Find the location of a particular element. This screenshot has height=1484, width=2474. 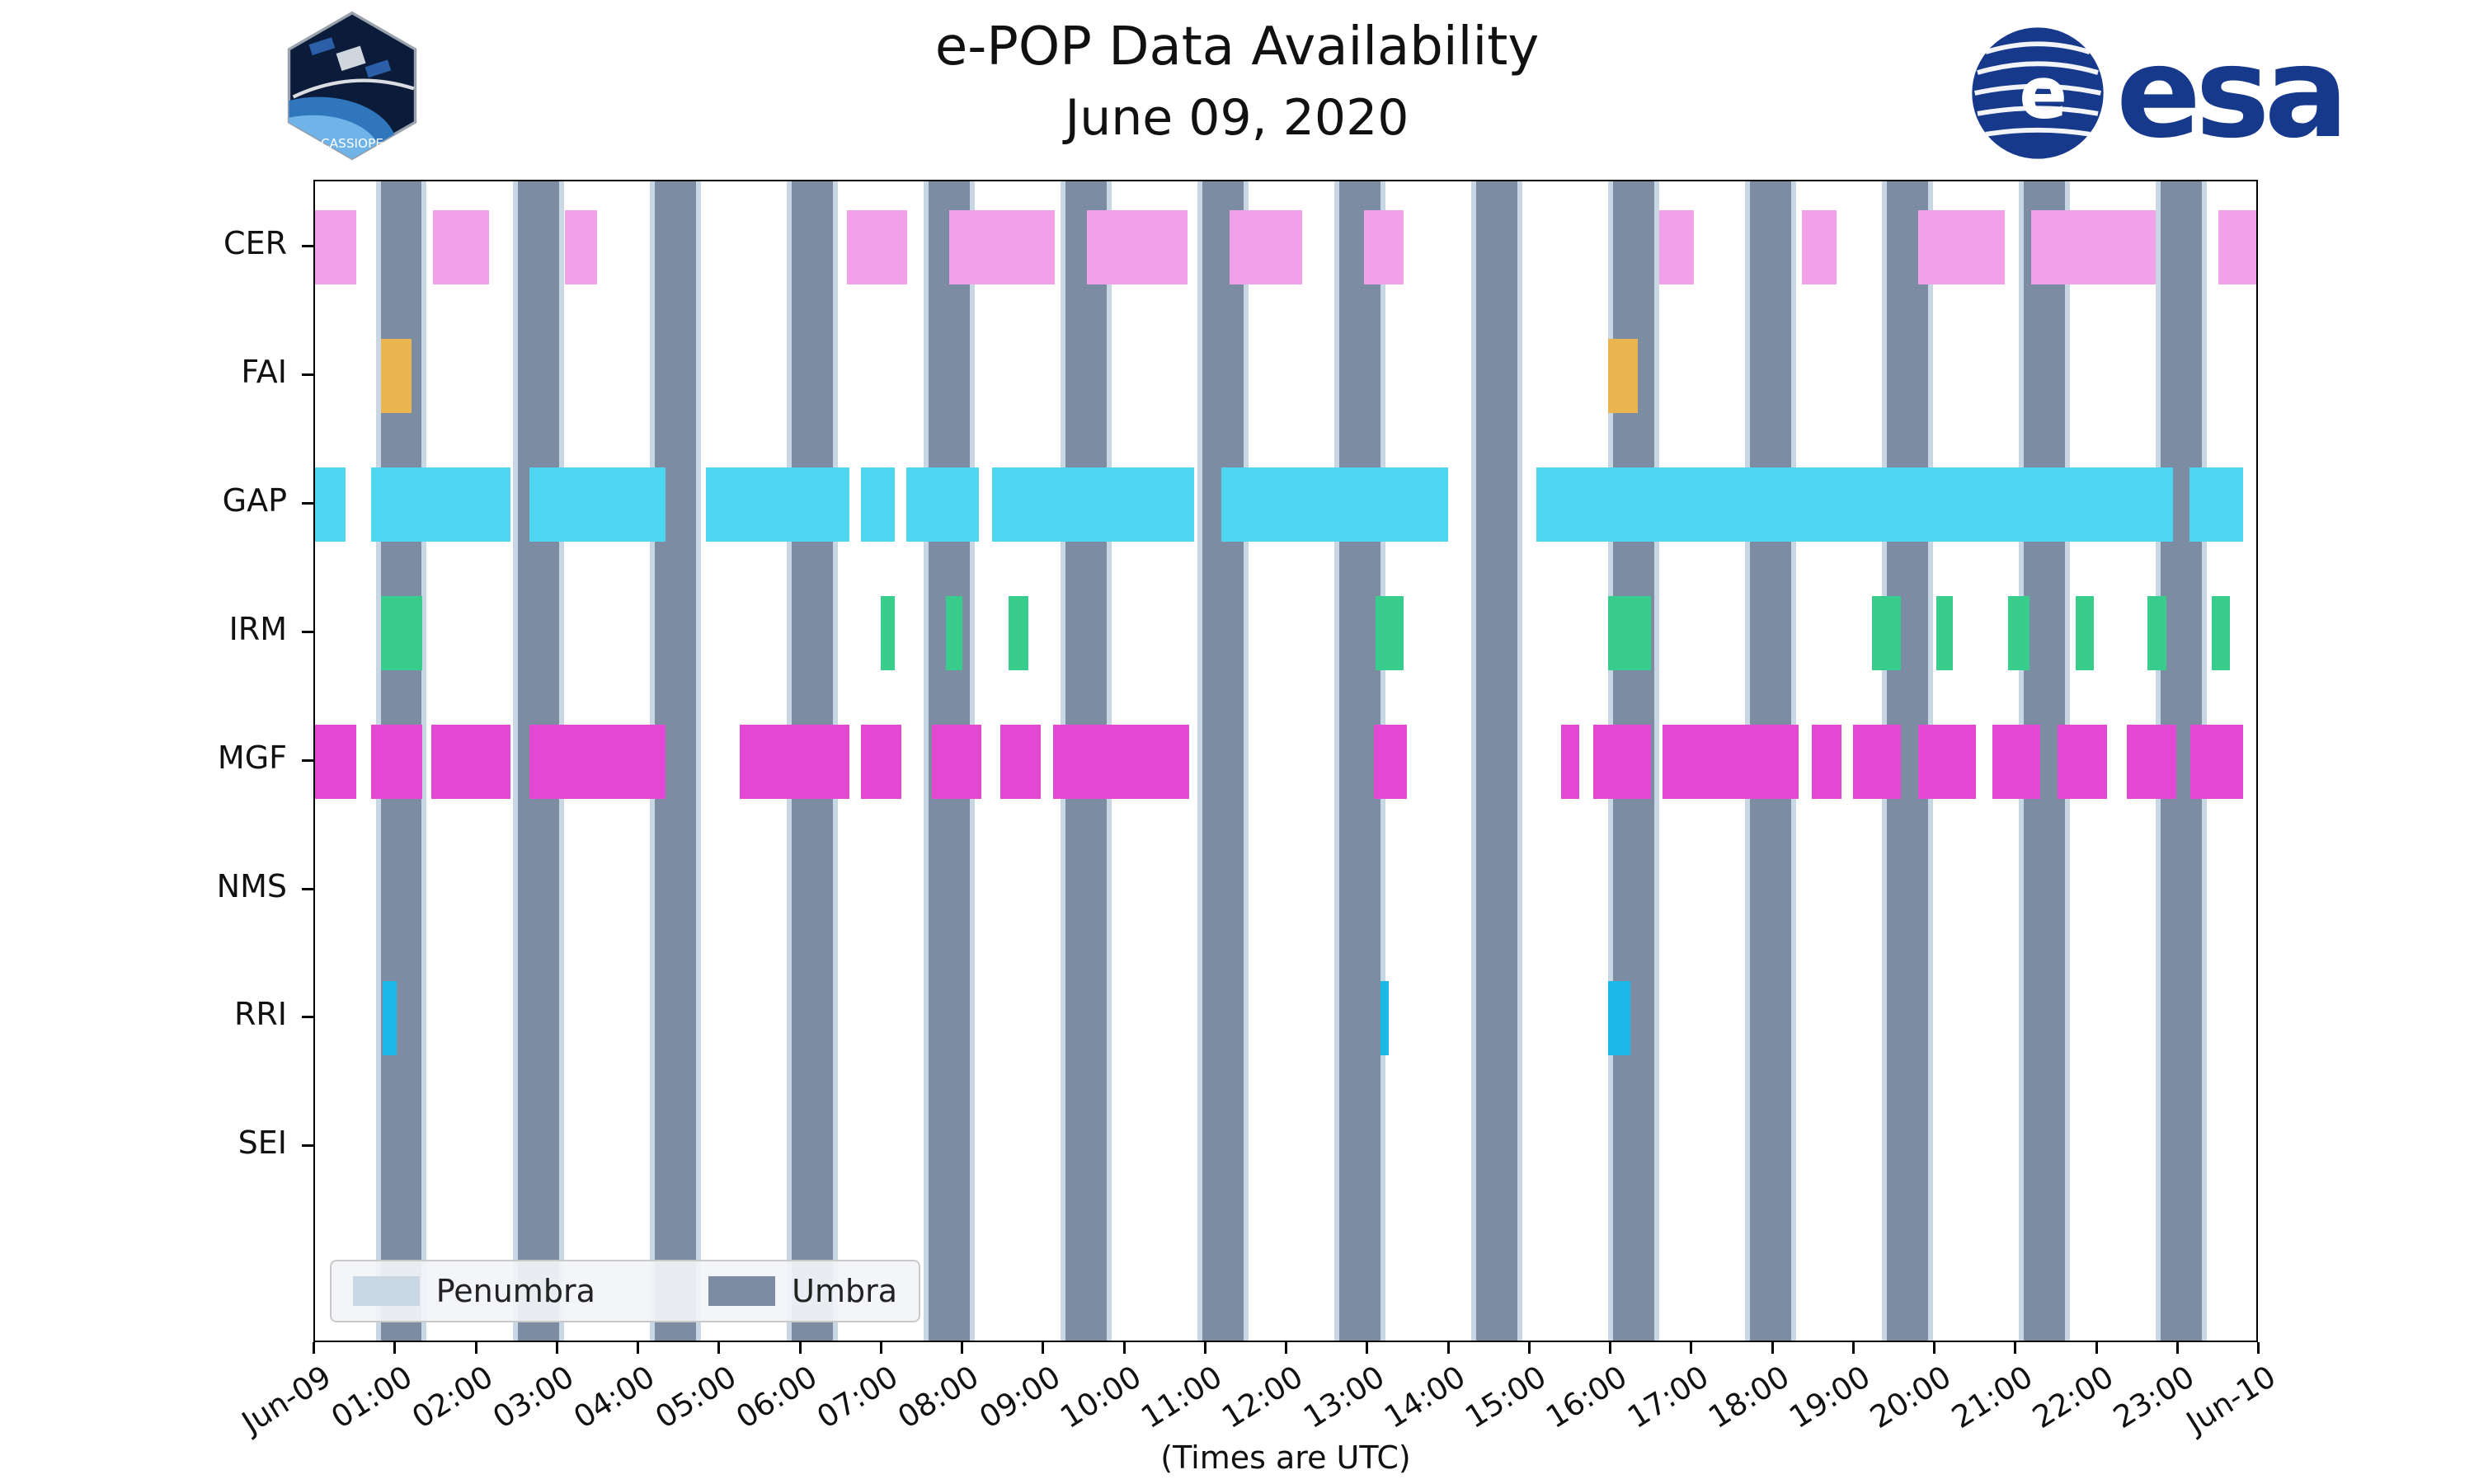

x-tick-label: 08:00 is located at coordinates (938, 1397).